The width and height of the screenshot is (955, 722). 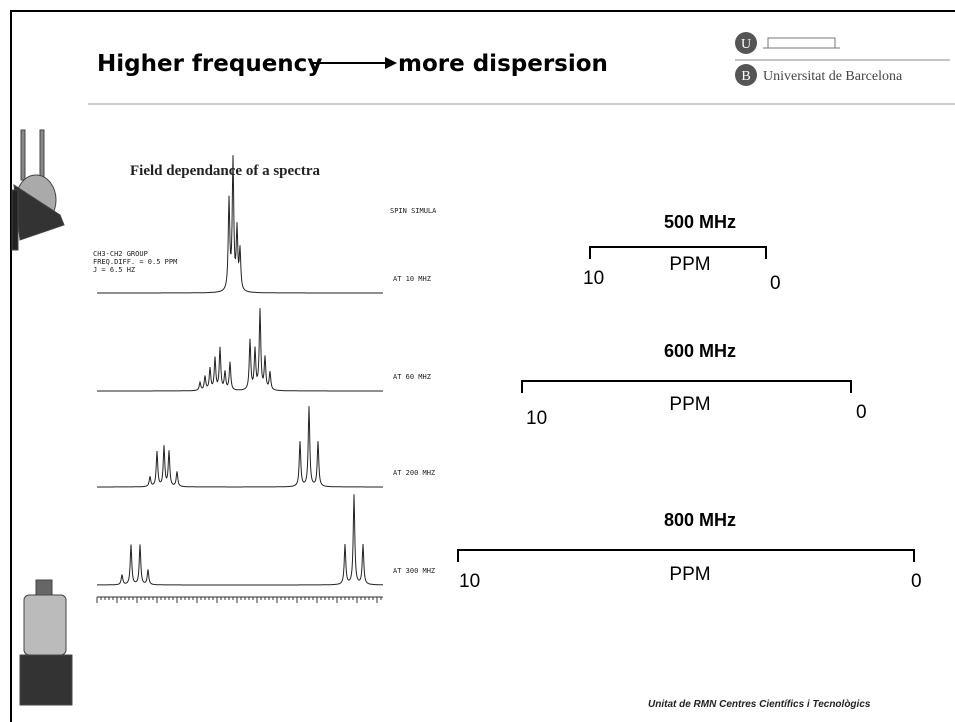 I want to click on arrow-head, so click(x=391, y=63).